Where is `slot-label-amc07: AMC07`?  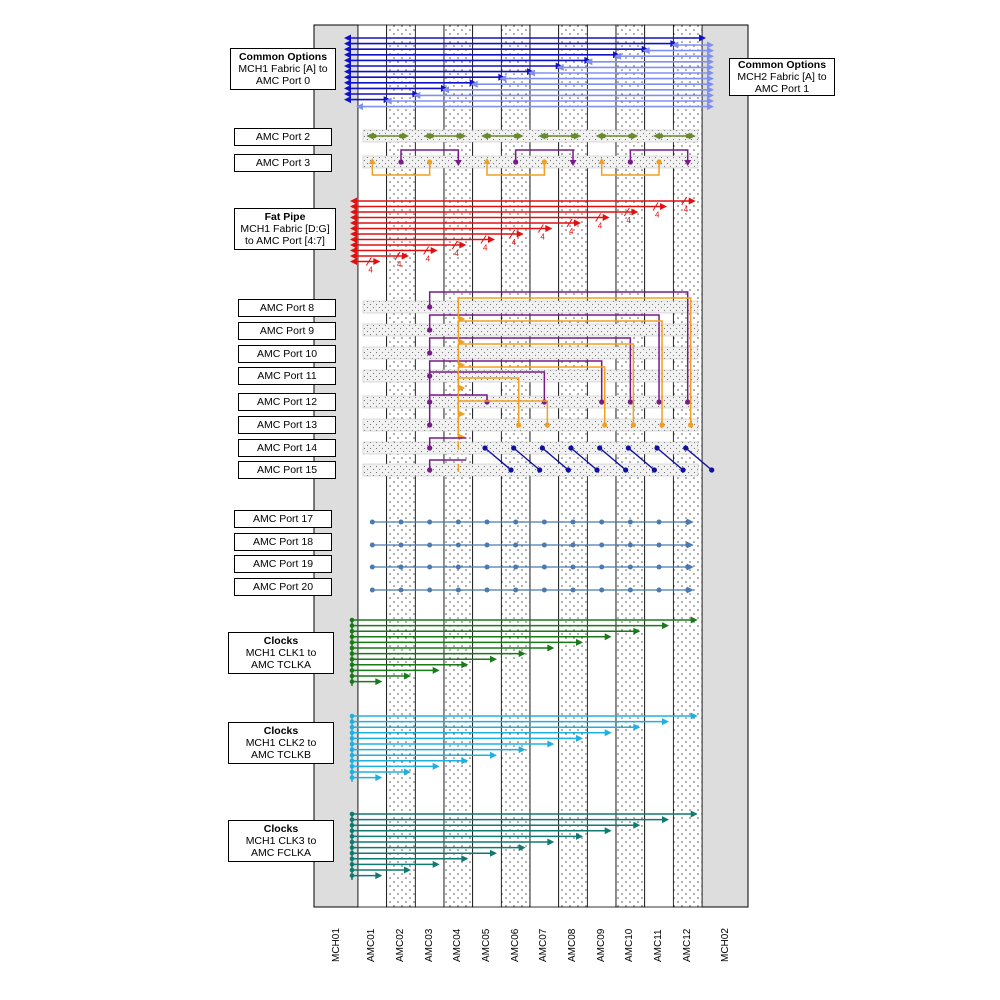 slot-label-amc07: AMC07 is located at coordinates (544, 945).